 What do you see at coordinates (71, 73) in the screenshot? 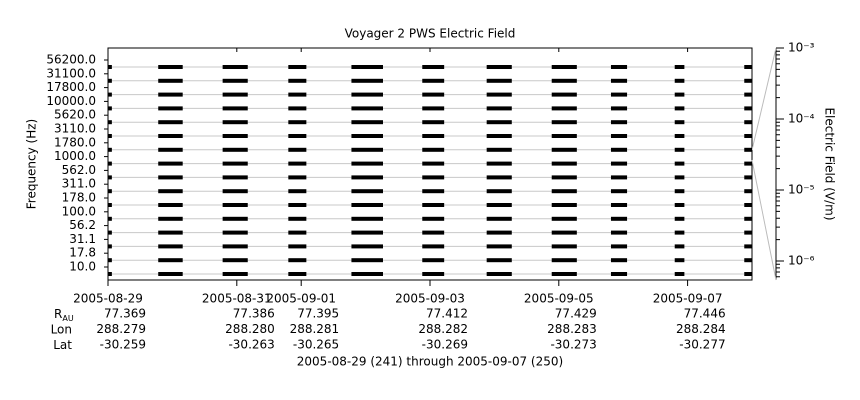
I see `y-tick-label: 31100.0` at bounding box center [71, 73].